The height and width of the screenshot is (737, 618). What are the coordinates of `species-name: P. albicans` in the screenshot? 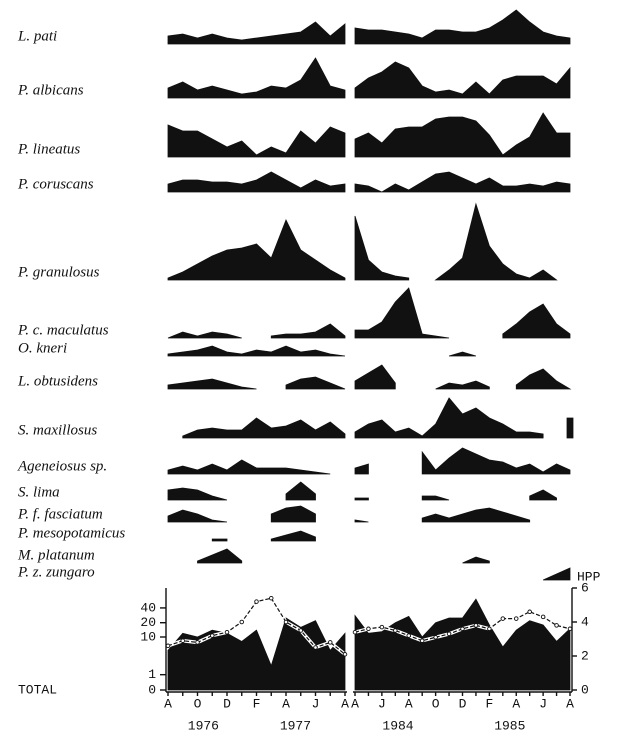 It's located at (50, 90).